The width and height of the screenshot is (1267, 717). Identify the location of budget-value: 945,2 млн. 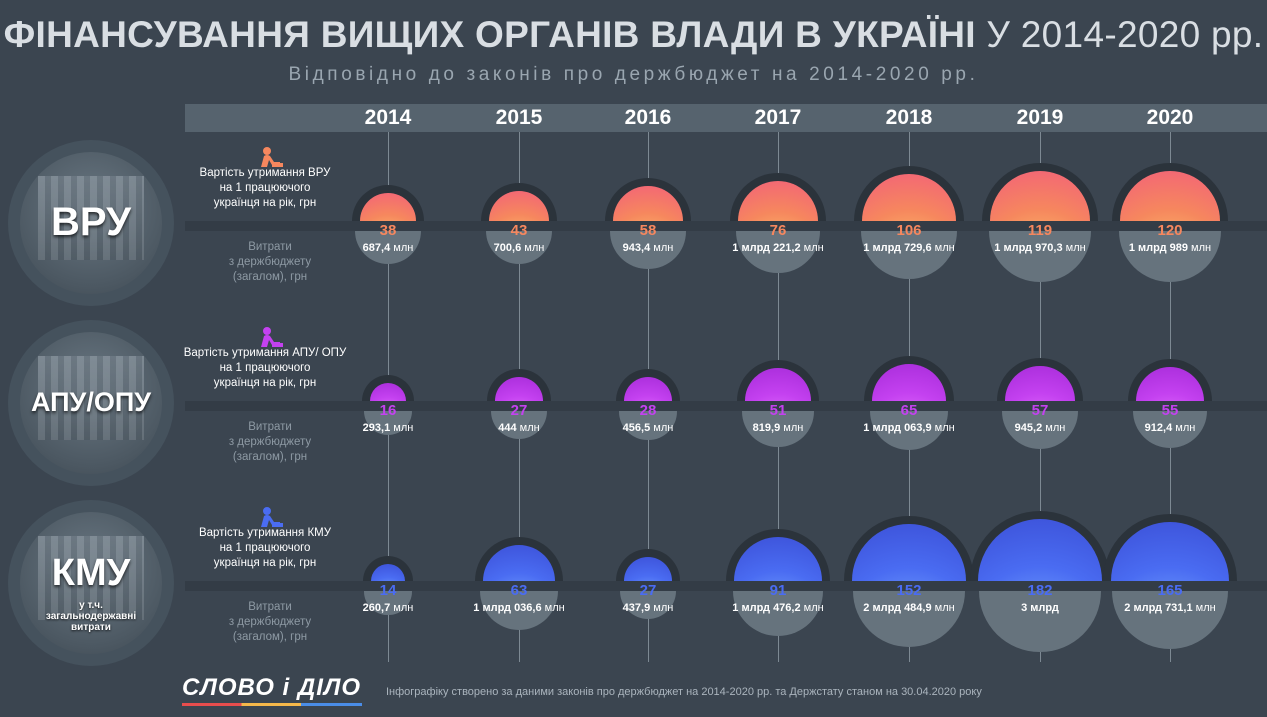
(1040, 428).